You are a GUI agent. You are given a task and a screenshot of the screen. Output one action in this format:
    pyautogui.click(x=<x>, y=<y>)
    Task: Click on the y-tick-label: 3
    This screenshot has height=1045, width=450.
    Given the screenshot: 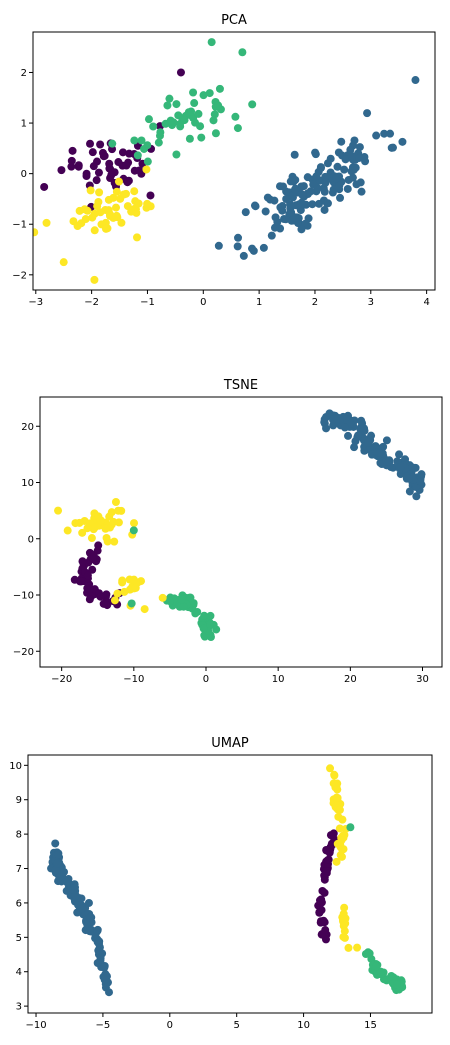 What is the action you would take?
    pyautogui.click(x=19, y=1007)
    